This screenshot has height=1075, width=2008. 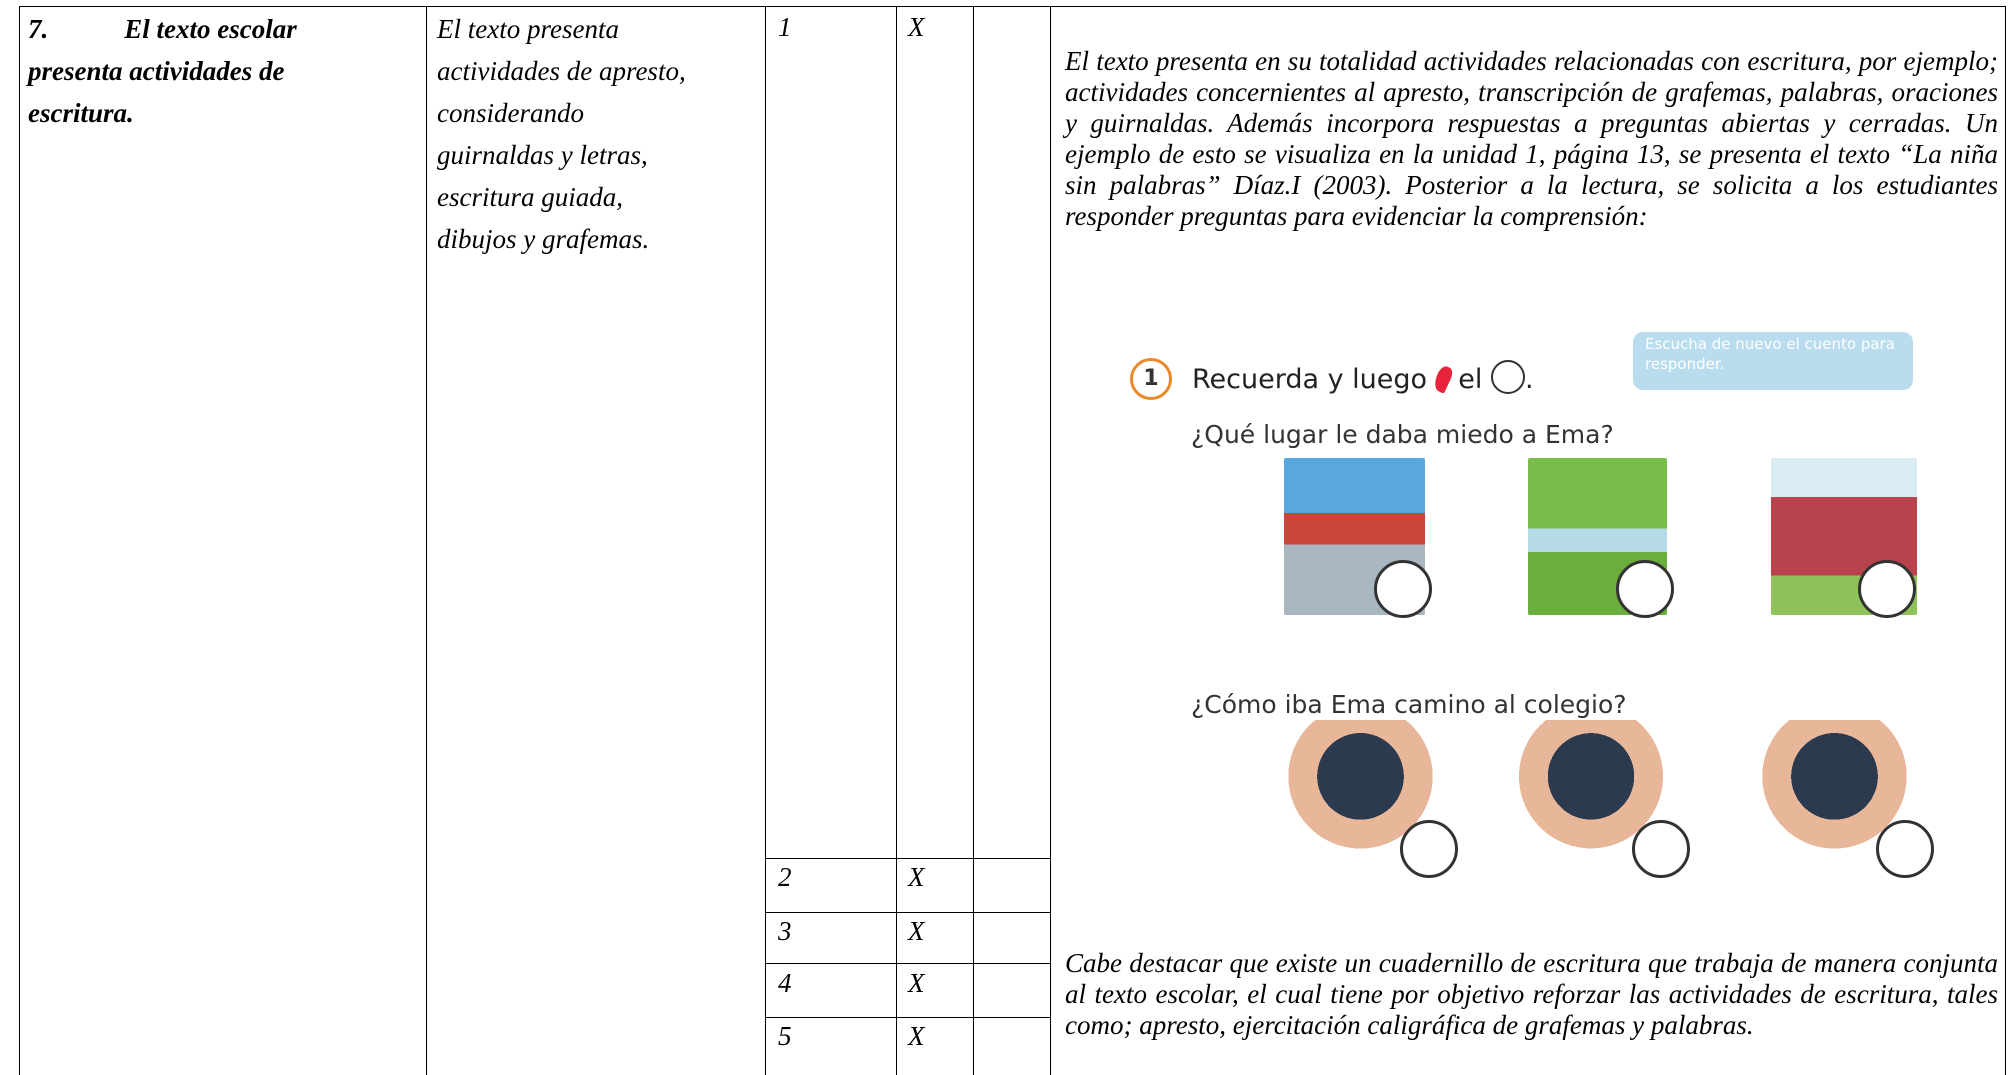 I want to click on score-level: 2, so click(x=785, y=877).